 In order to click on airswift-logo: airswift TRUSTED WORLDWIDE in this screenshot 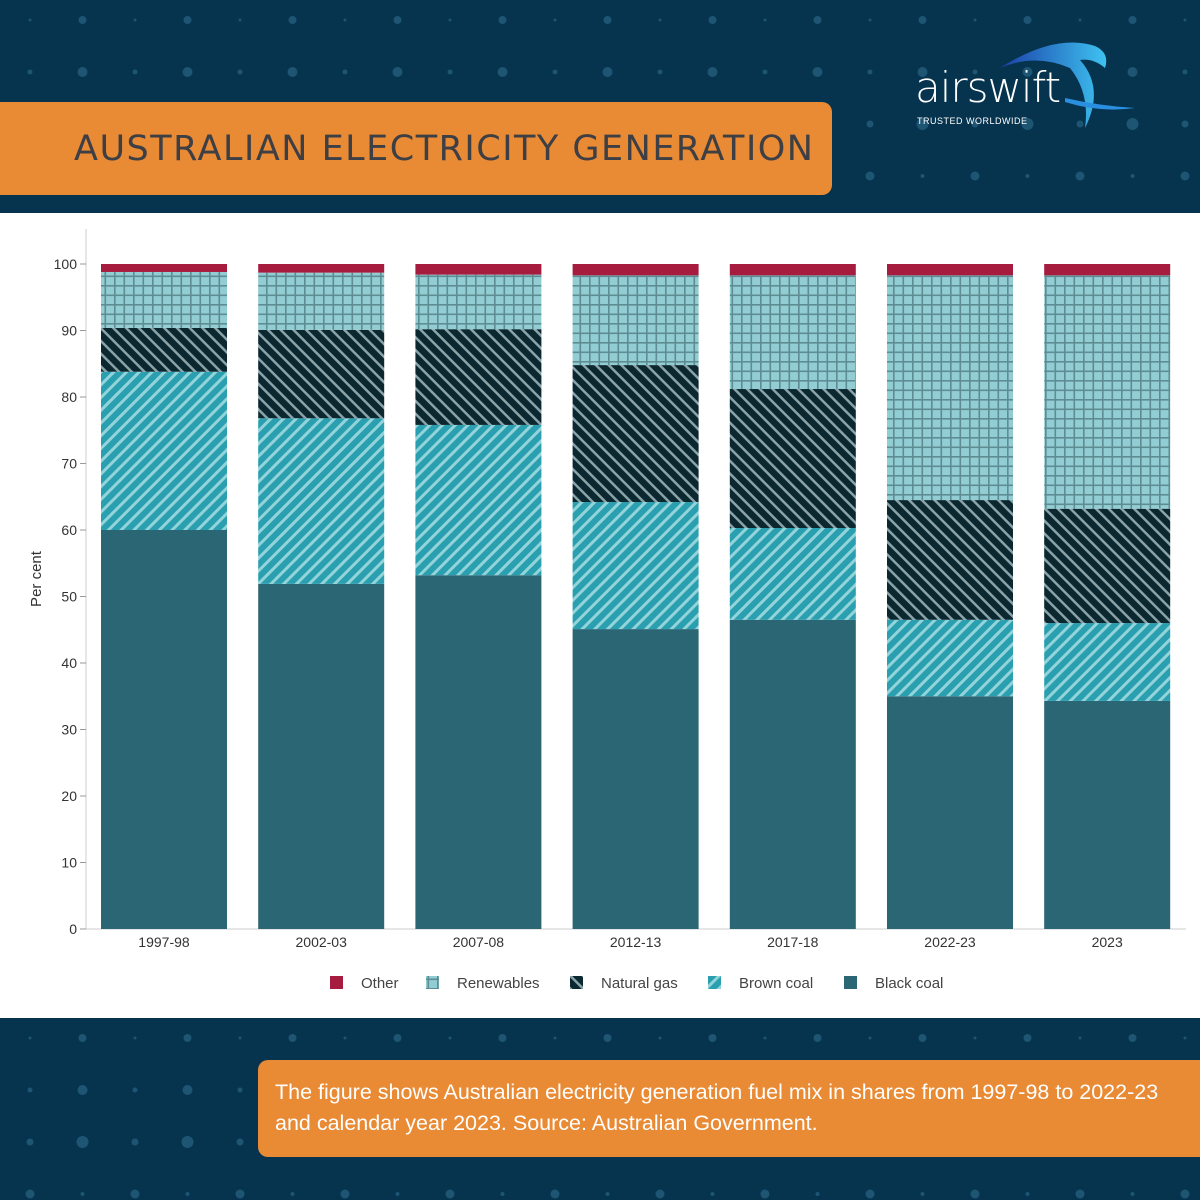, I will do `click(1035, 85)`.